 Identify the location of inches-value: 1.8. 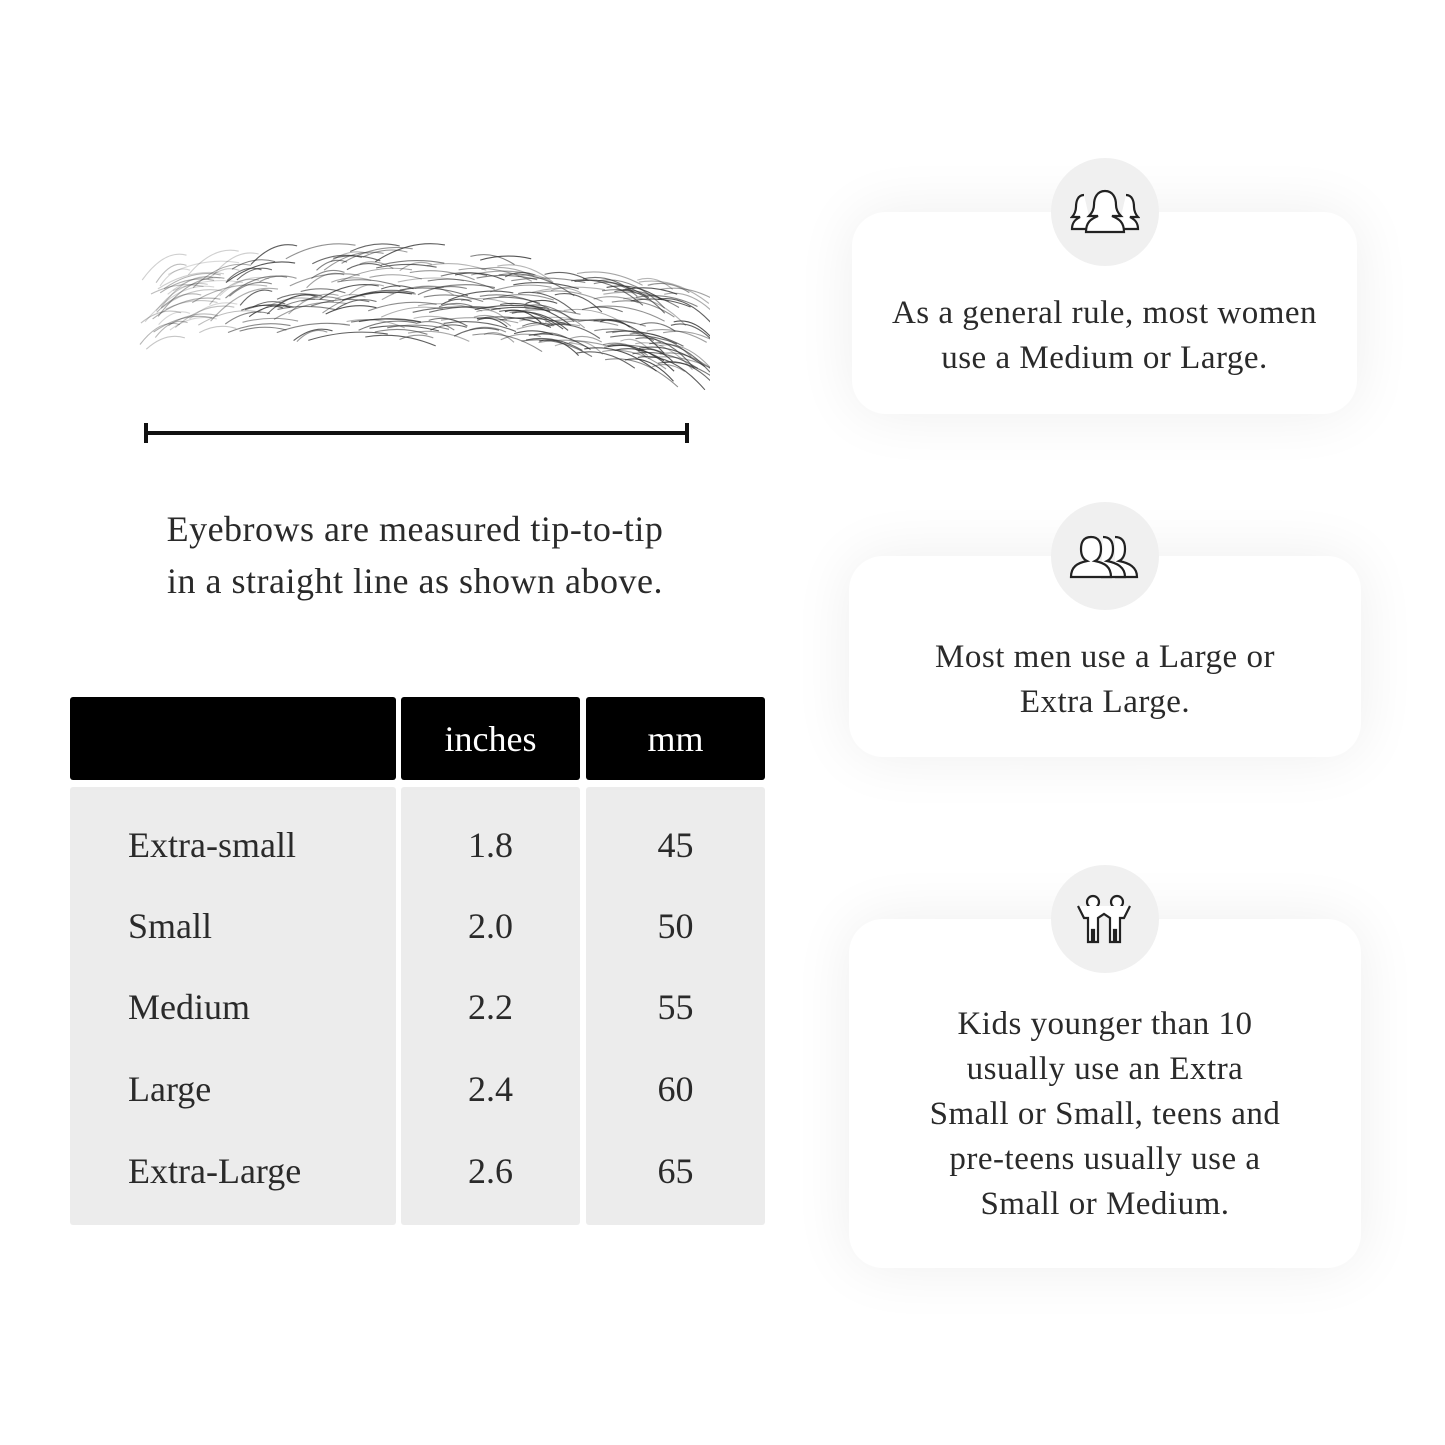
(490, 845).